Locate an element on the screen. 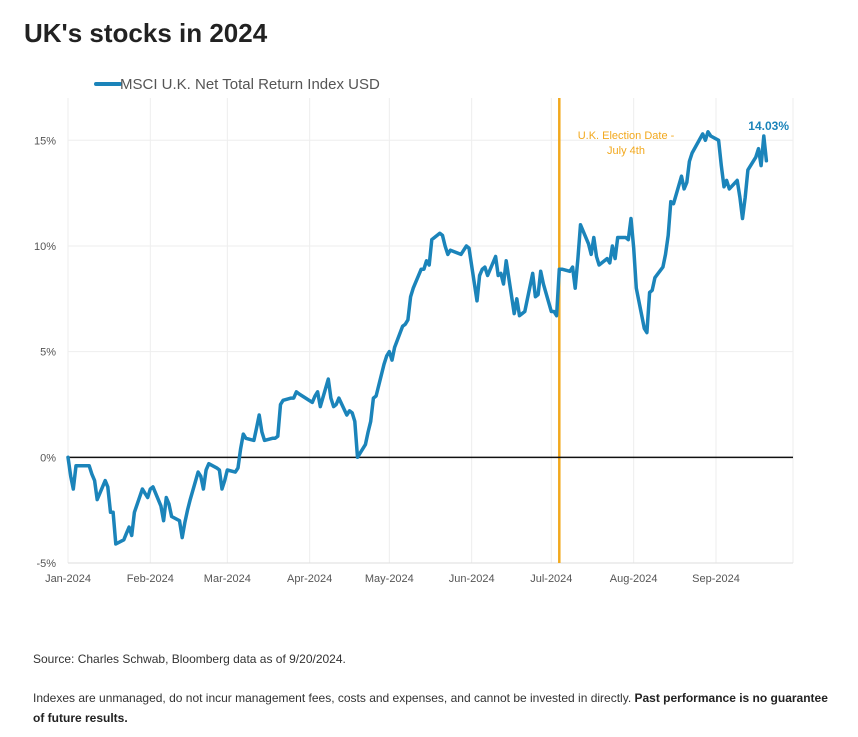 The height and width of the screenshot is (737, 858). y-axis-ticks: -5% 0% 5% 10% 15% is located at coordinates (45, 352).